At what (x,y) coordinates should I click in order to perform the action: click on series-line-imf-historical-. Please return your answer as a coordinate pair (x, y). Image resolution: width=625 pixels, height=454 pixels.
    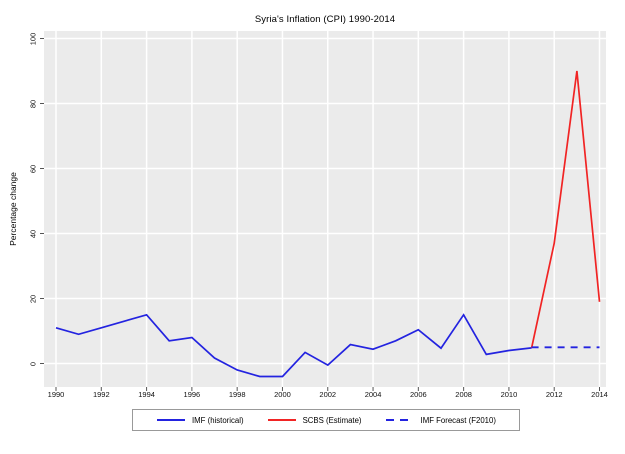
    Looking at the image, I should click on (293, 345).